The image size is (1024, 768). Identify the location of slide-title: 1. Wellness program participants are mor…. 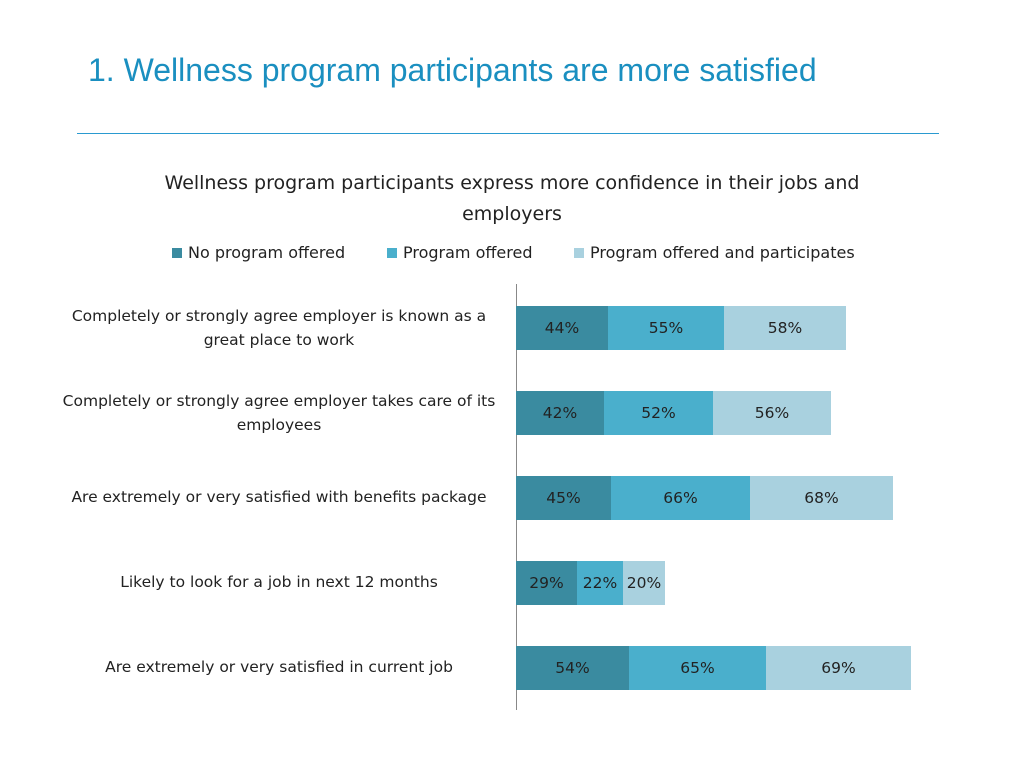
(452, 70).